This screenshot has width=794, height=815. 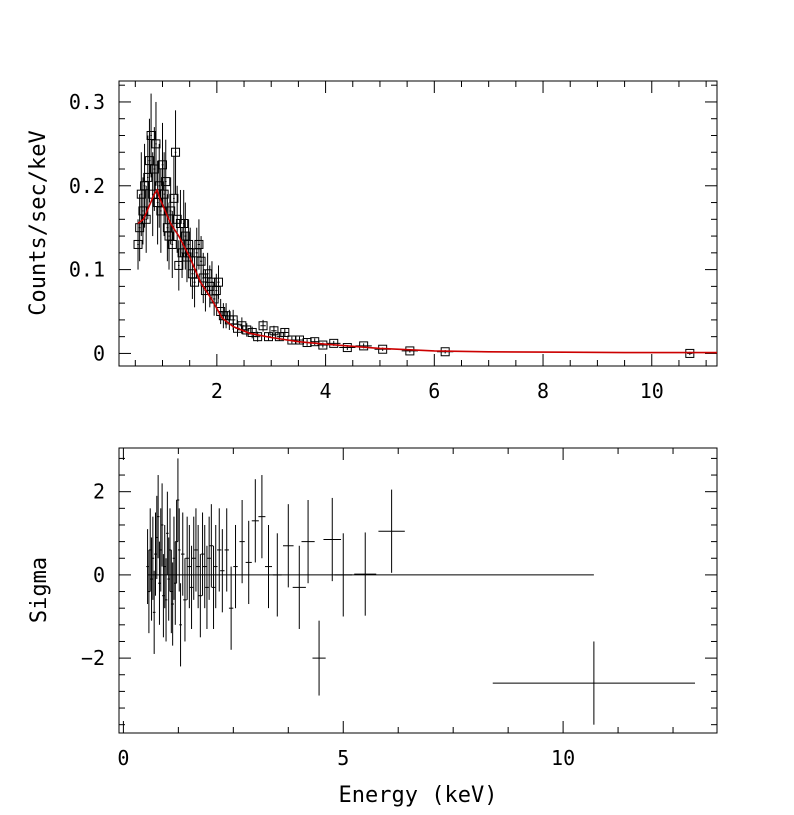 I want to click on spectrum-model-line, so click(x=427, y=271).